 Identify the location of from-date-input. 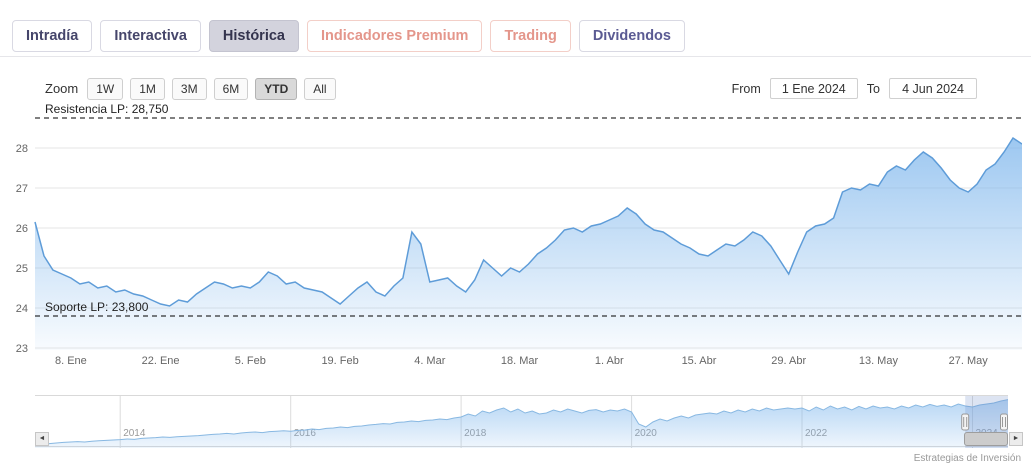
(813, 88).